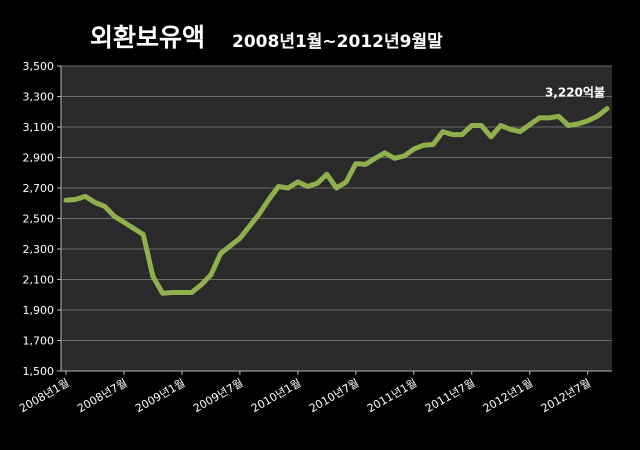 The height and width of the screenshot is (450, 640). I want to click on y-tick-label: 2,700, so click(39, 188).